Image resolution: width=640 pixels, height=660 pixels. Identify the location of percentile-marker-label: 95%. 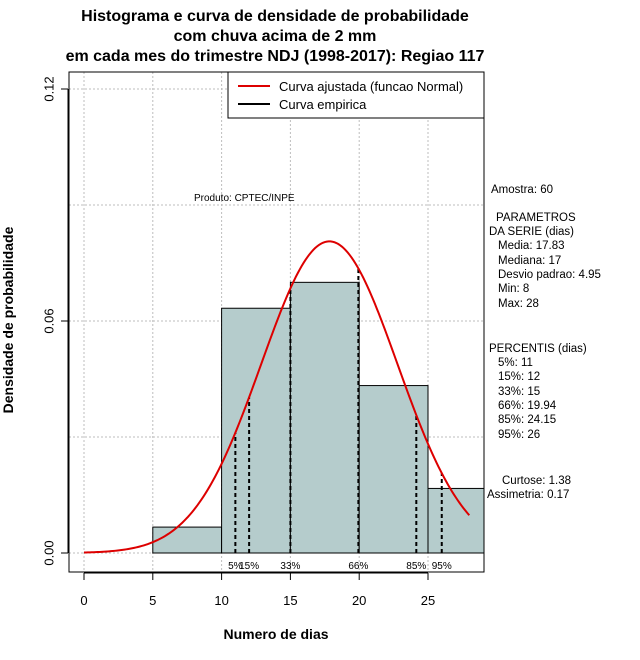
(442, 566).